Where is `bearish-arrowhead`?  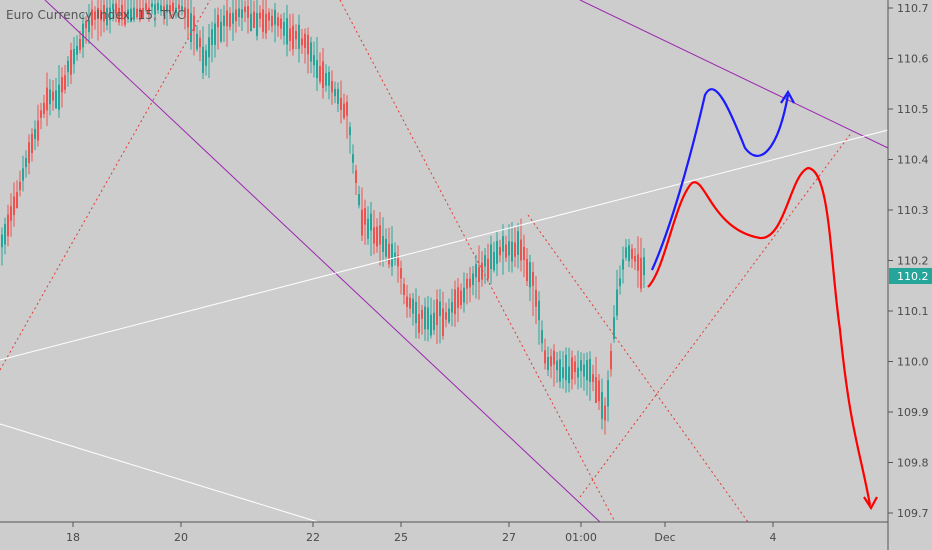
bearish-arrowhead is located at coordinates (870, 503).